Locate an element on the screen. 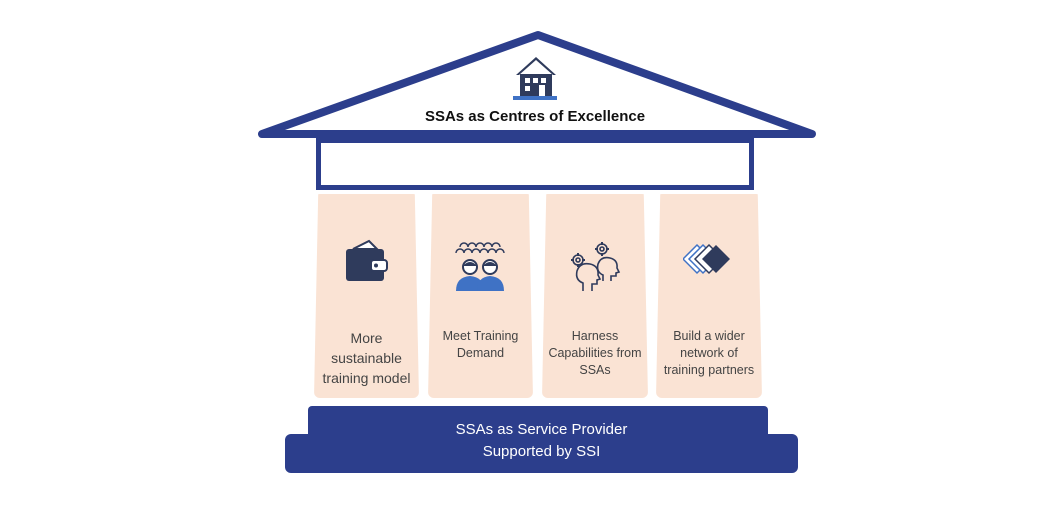  thinking-heads-icon is located at coordinates (596, 266).